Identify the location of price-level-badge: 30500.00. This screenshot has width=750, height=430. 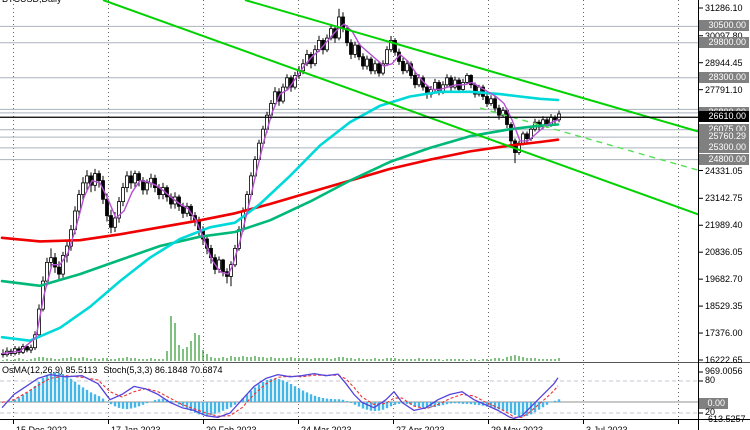
(724, 26).